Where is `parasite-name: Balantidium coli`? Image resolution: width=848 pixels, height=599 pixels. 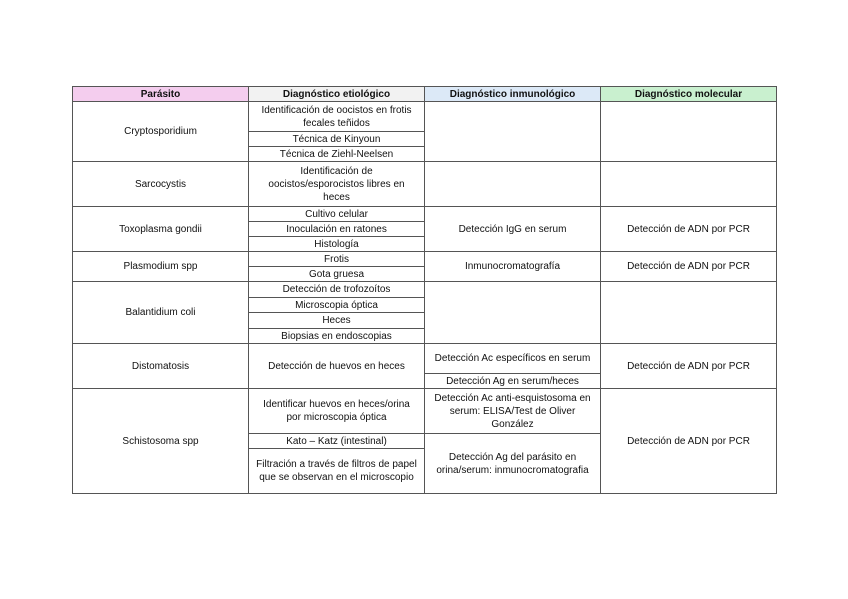 parasite-name: Balantidium coli is located at coordinates (160, 312).